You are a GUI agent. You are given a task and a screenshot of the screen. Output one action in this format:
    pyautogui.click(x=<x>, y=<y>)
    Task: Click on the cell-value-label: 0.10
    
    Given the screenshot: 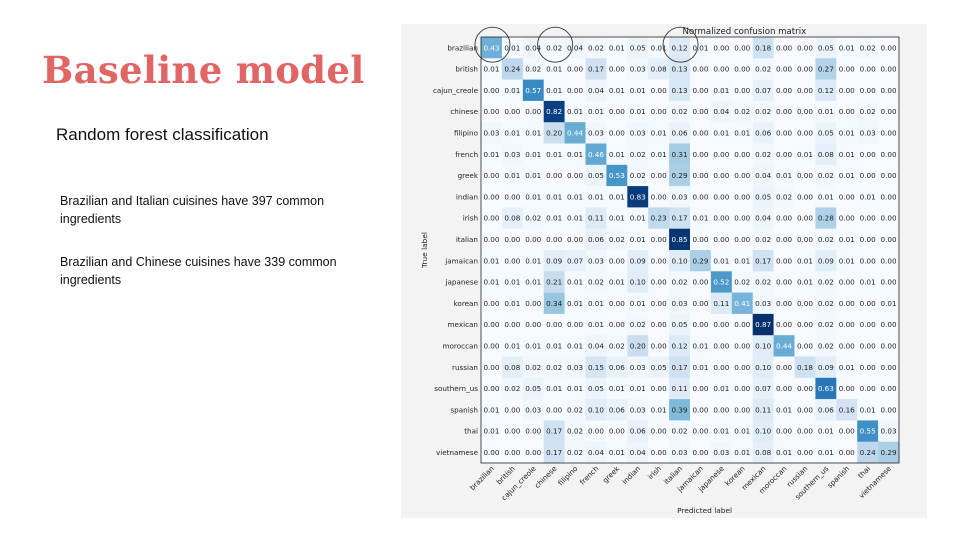 What is the action you would take?
    pyautogui.click(x=638, y=282)
    